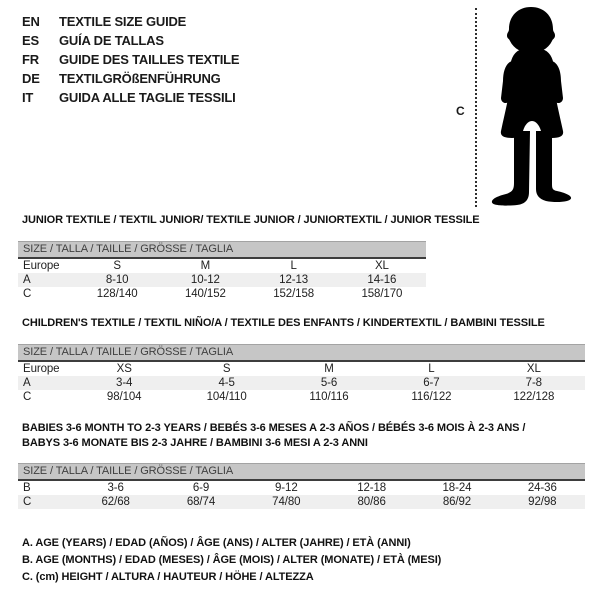  I want to click on age-cell: 3-4, so click(124, 383).